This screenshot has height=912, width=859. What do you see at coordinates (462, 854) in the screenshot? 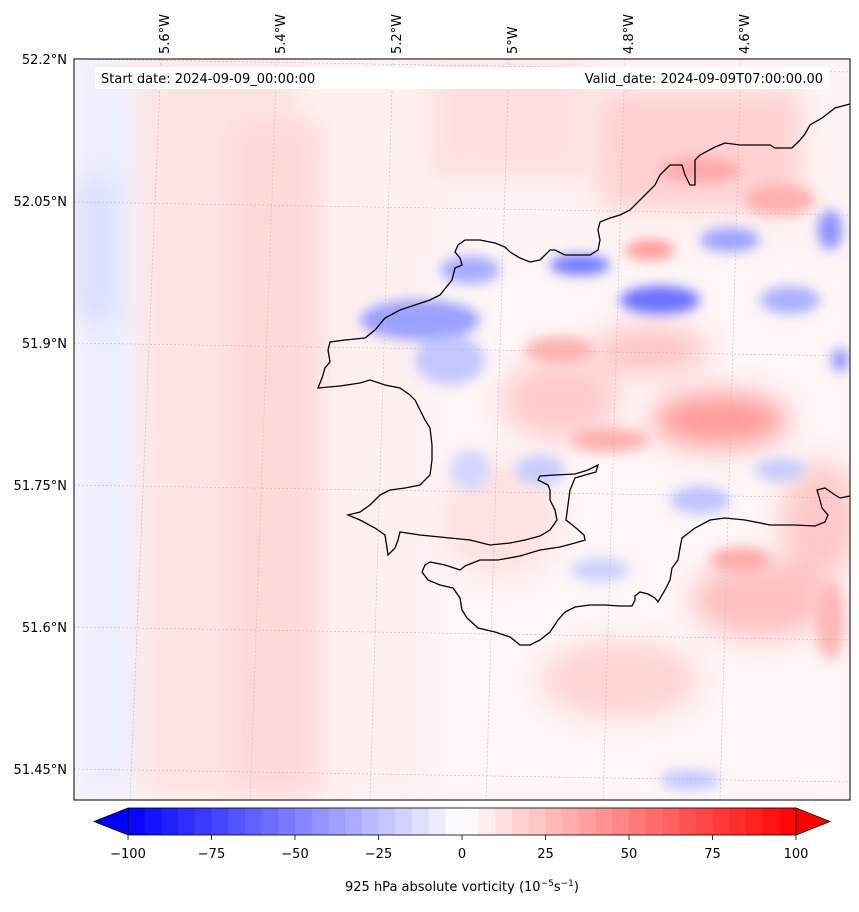
I see `cbar-tick-label: 0` at bounding box center [462, 854].